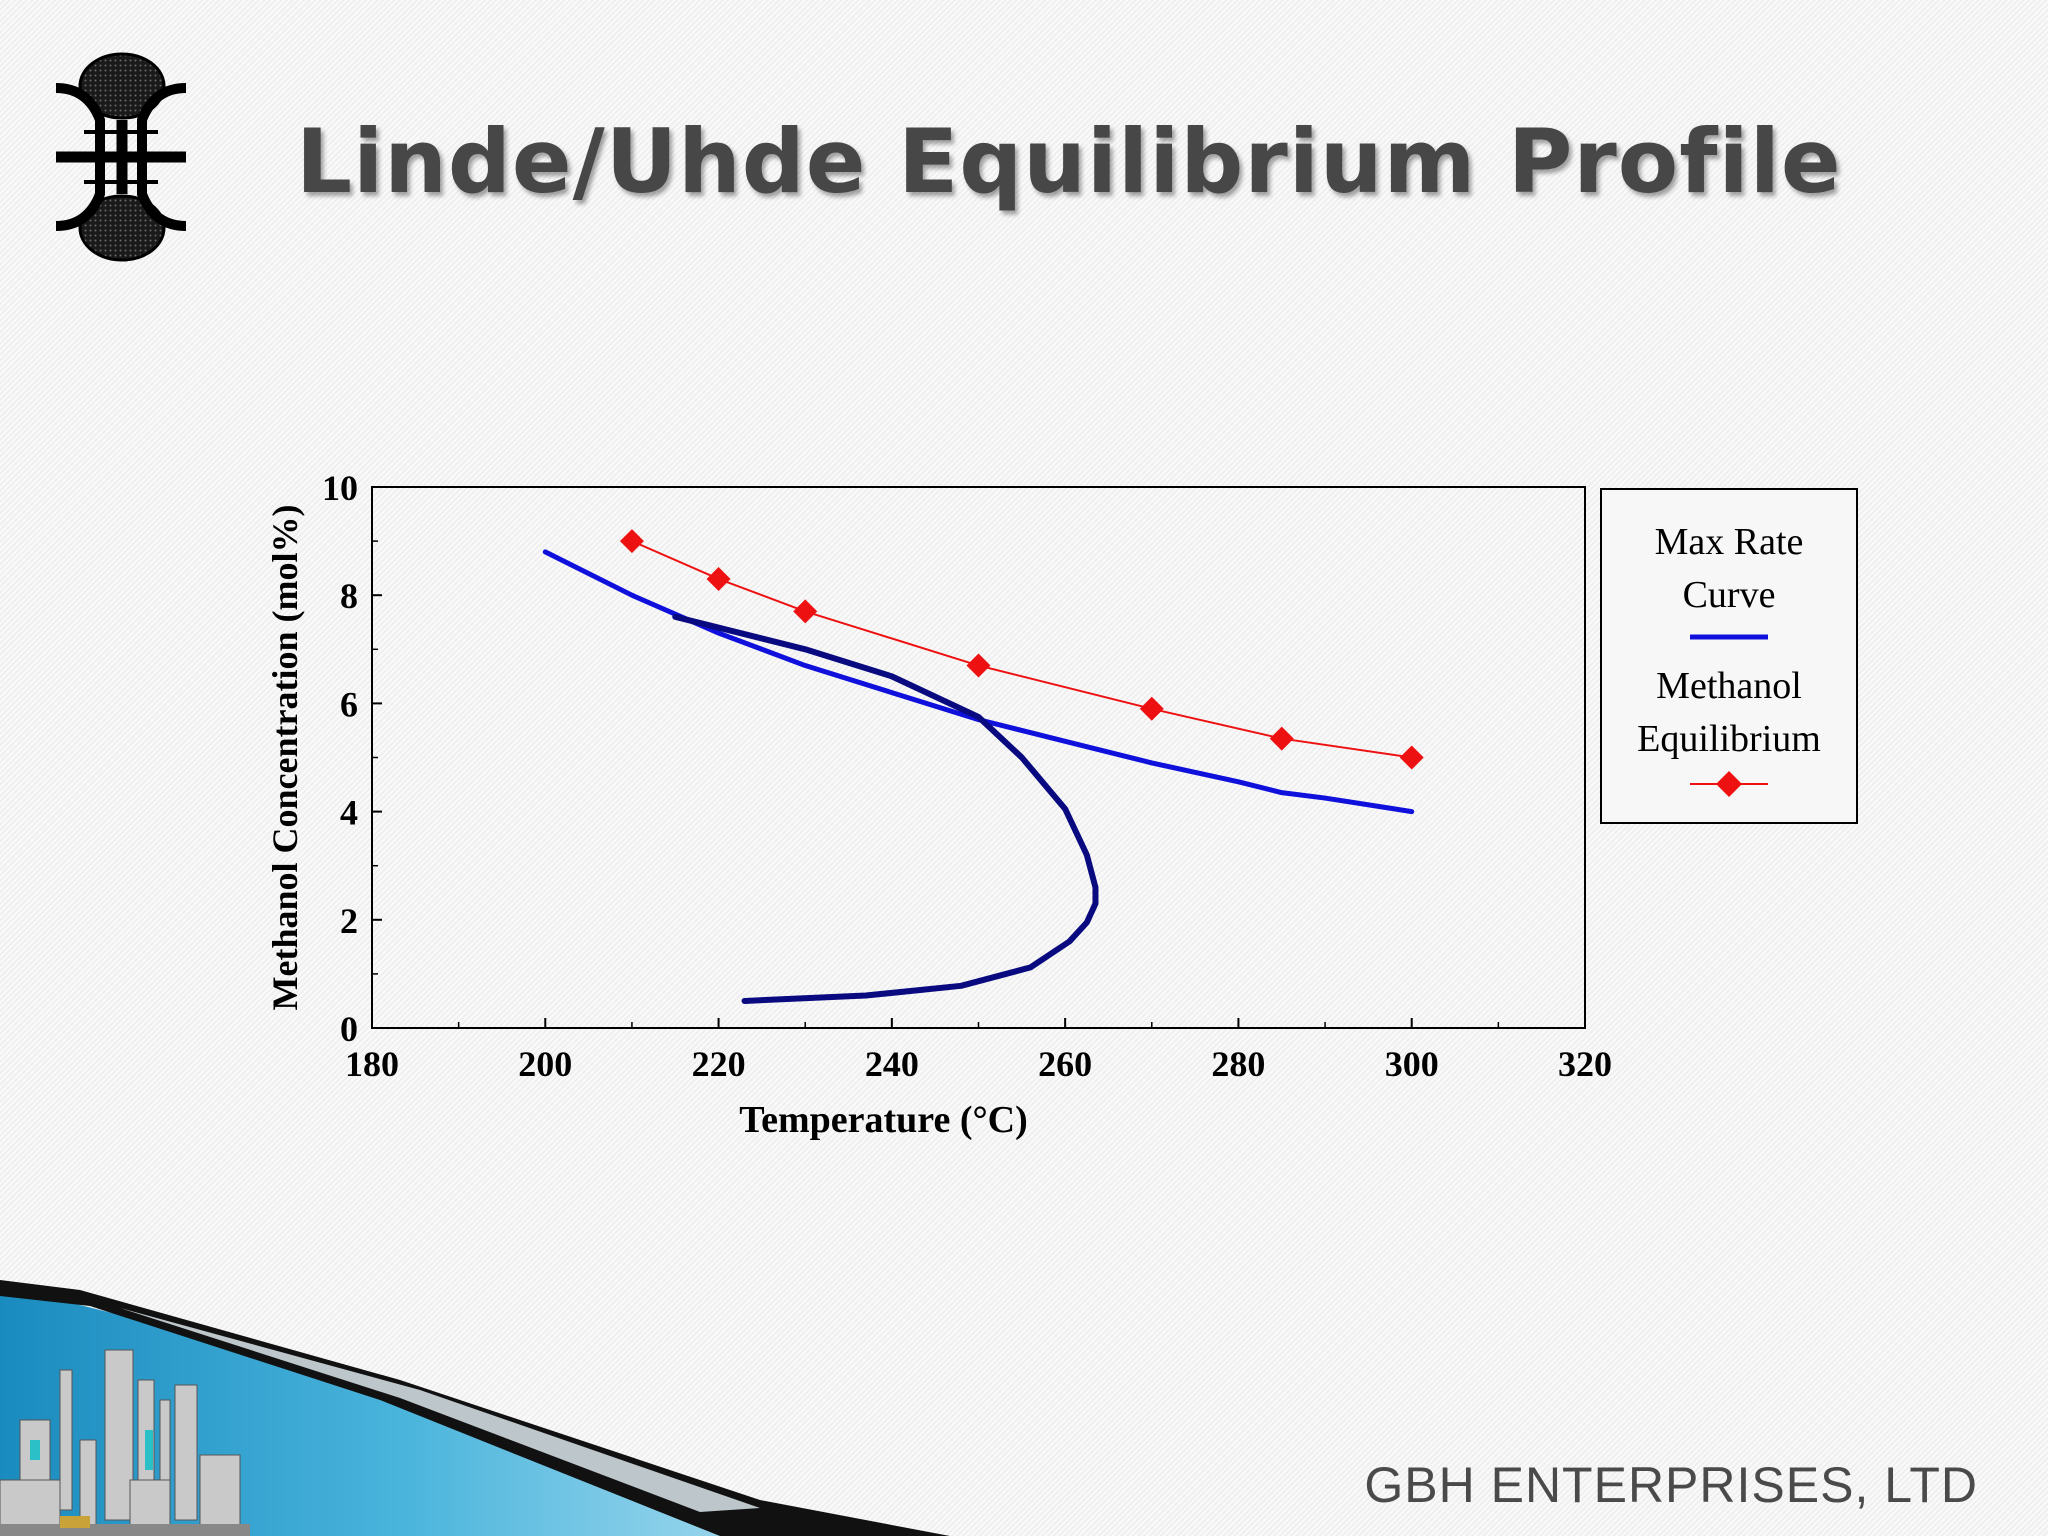  What do you see at coordinates (1585, 1064) in the screenshot?
I see `x-tick-label: 320` at bounding box center [1585, 1064].